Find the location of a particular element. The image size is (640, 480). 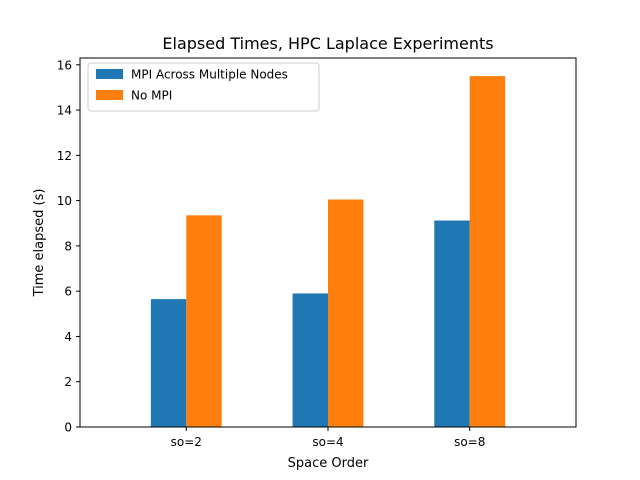

chart-title: Elapsed Times, HPC Laplace Experiments is located at coordinates (327, 43).